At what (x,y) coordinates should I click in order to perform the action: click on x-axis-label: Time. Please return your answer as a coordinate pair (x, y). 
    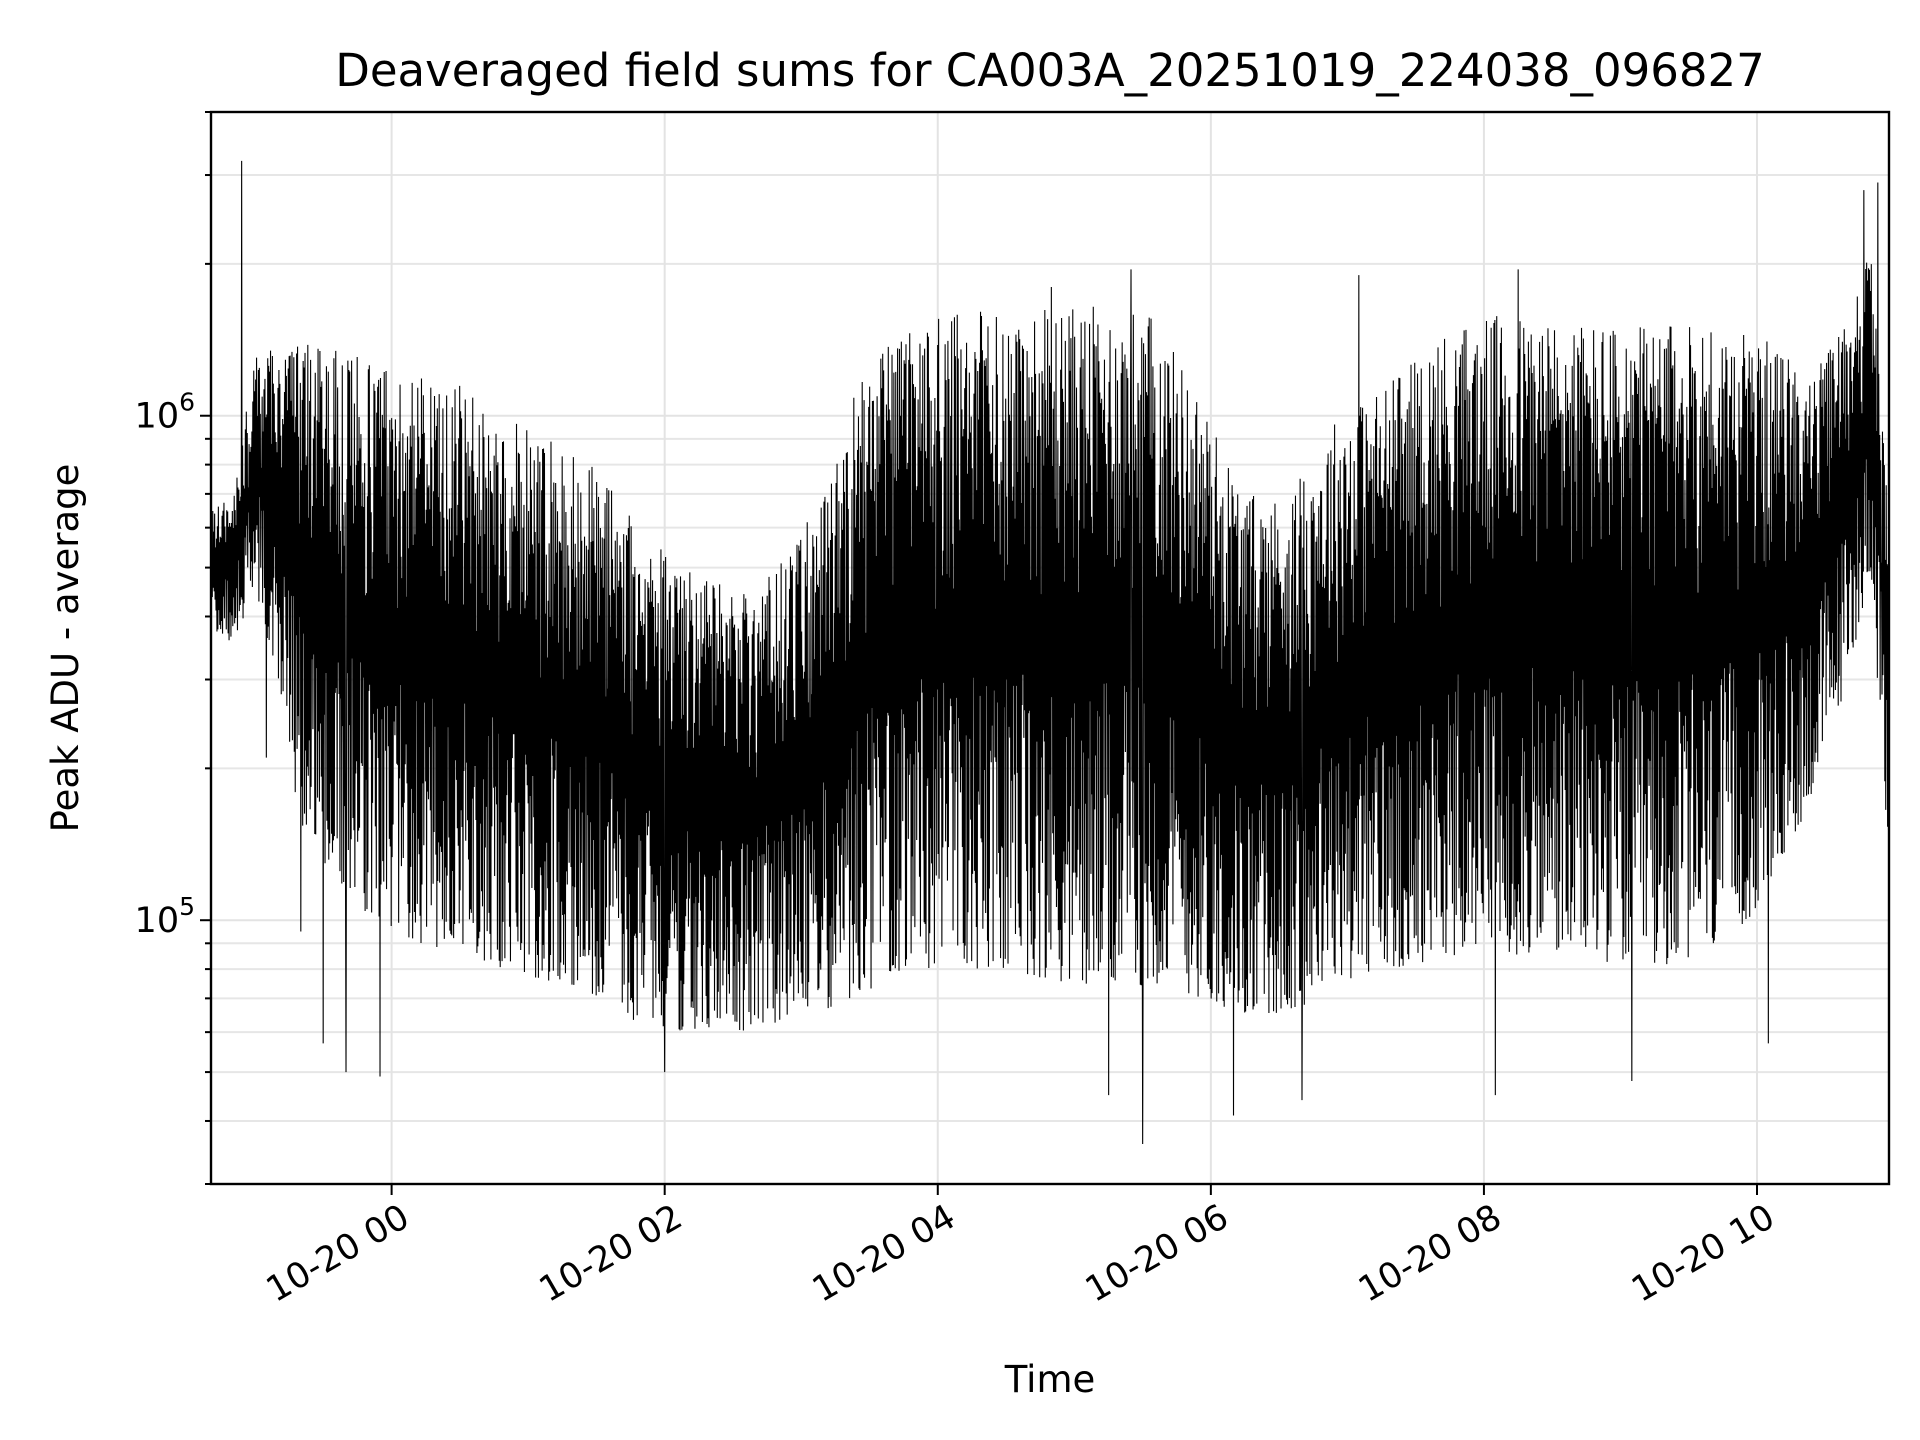
    Looking at the image, I should click on (1050, 1379).